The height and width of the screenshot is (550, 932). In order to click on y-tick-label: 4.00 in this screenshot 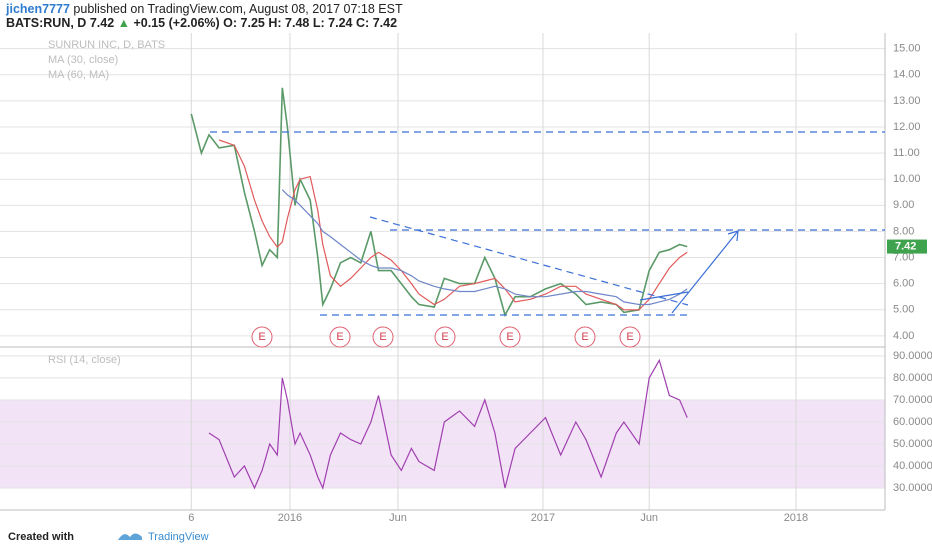, I will do `click(903, 336)`.